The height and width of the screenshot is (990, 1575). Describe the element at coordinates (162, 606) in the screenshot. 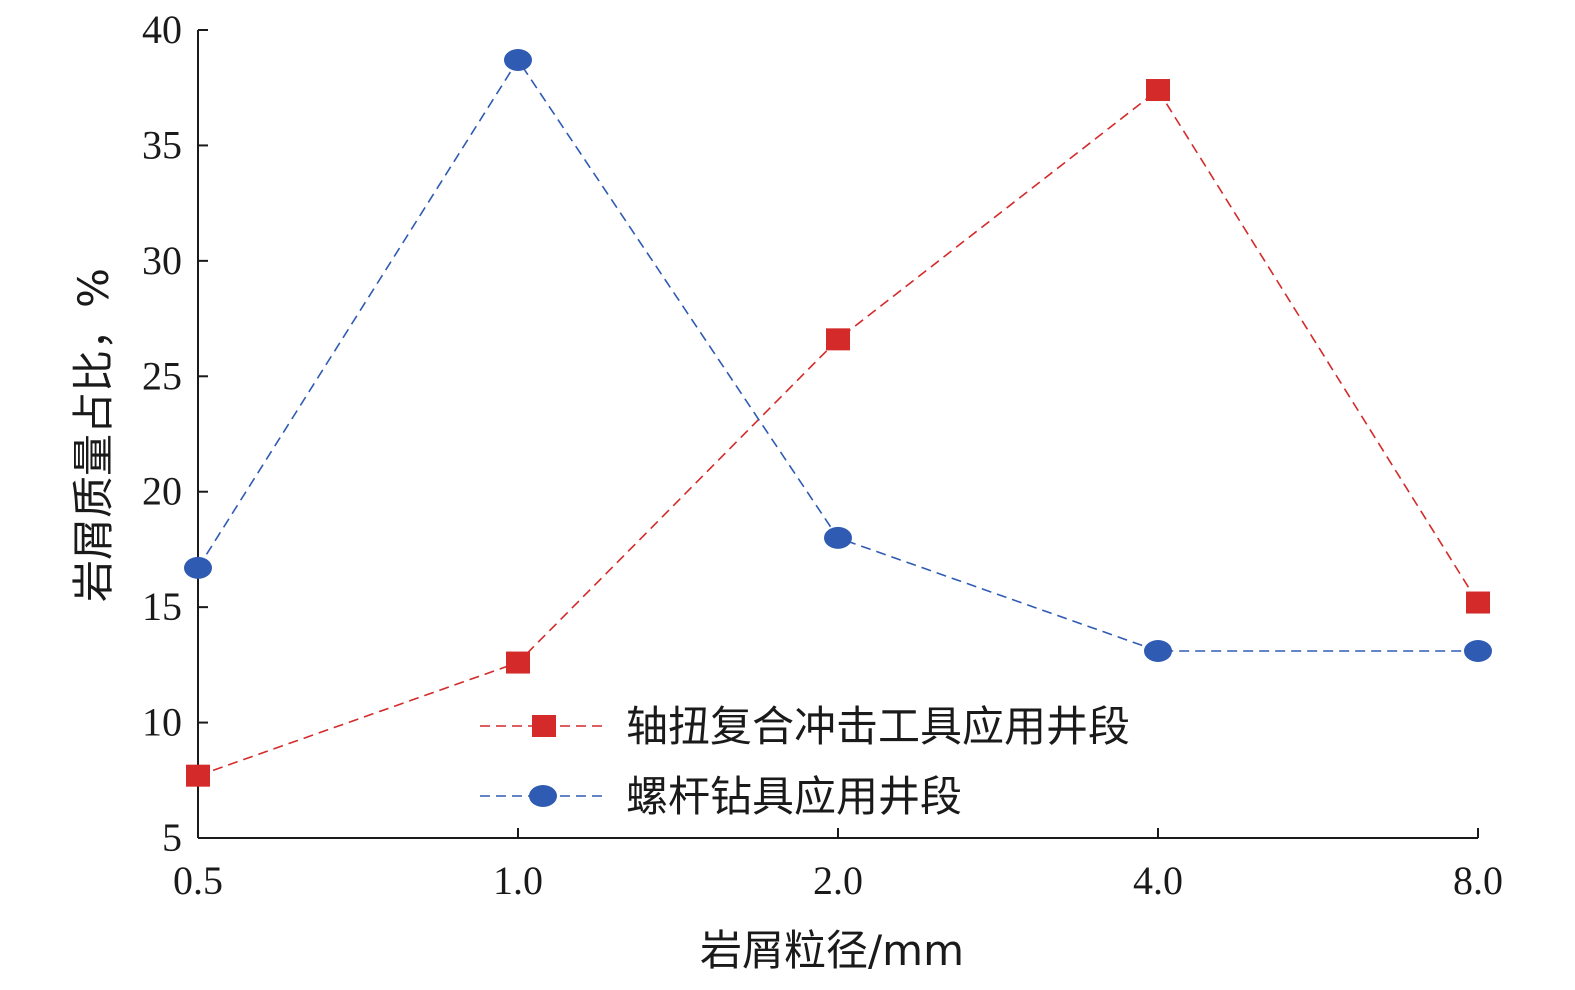

I see `y-tick-label: 15` at that location.